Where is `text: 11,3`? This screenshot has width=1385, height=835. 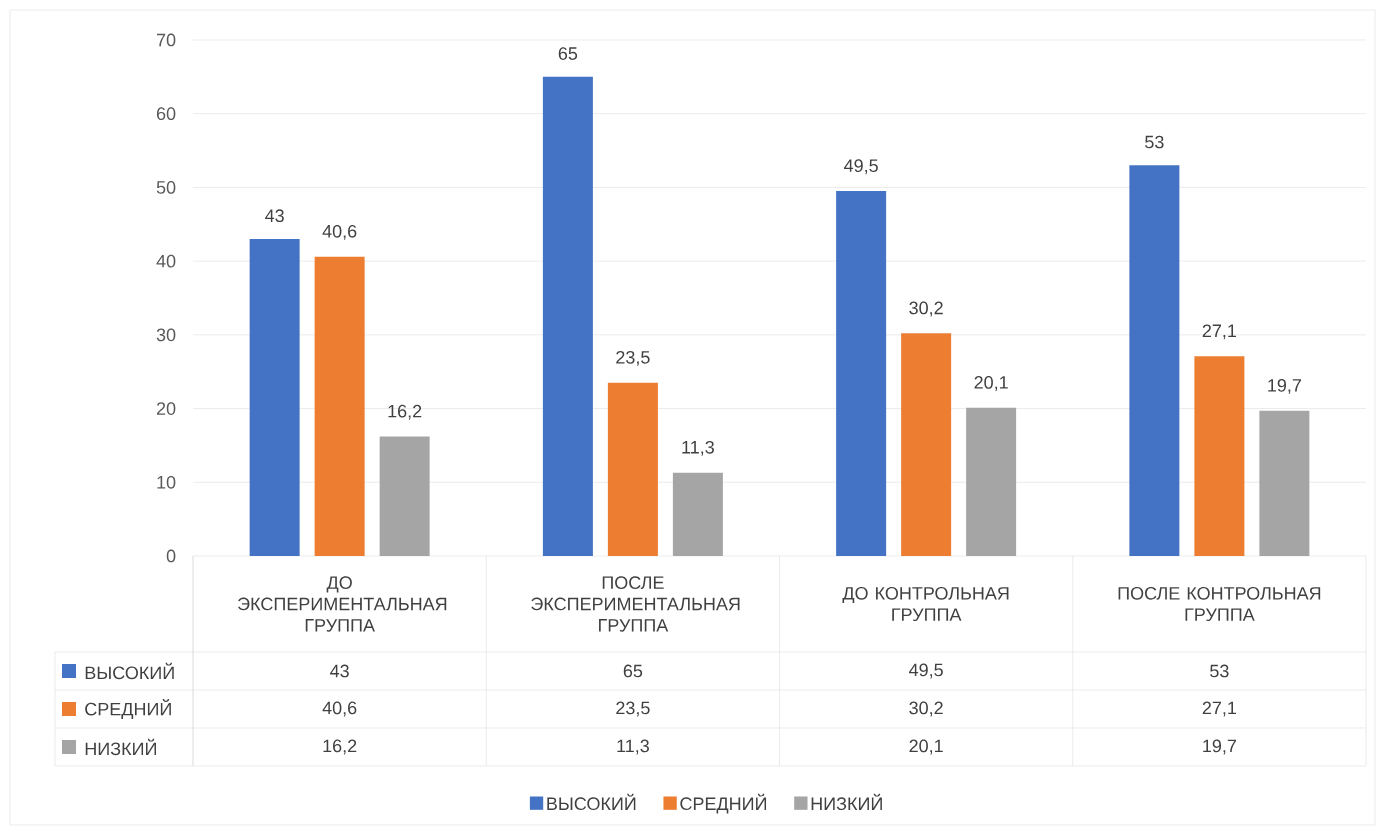
text: 11,3 is located at coordinates (698, 448).